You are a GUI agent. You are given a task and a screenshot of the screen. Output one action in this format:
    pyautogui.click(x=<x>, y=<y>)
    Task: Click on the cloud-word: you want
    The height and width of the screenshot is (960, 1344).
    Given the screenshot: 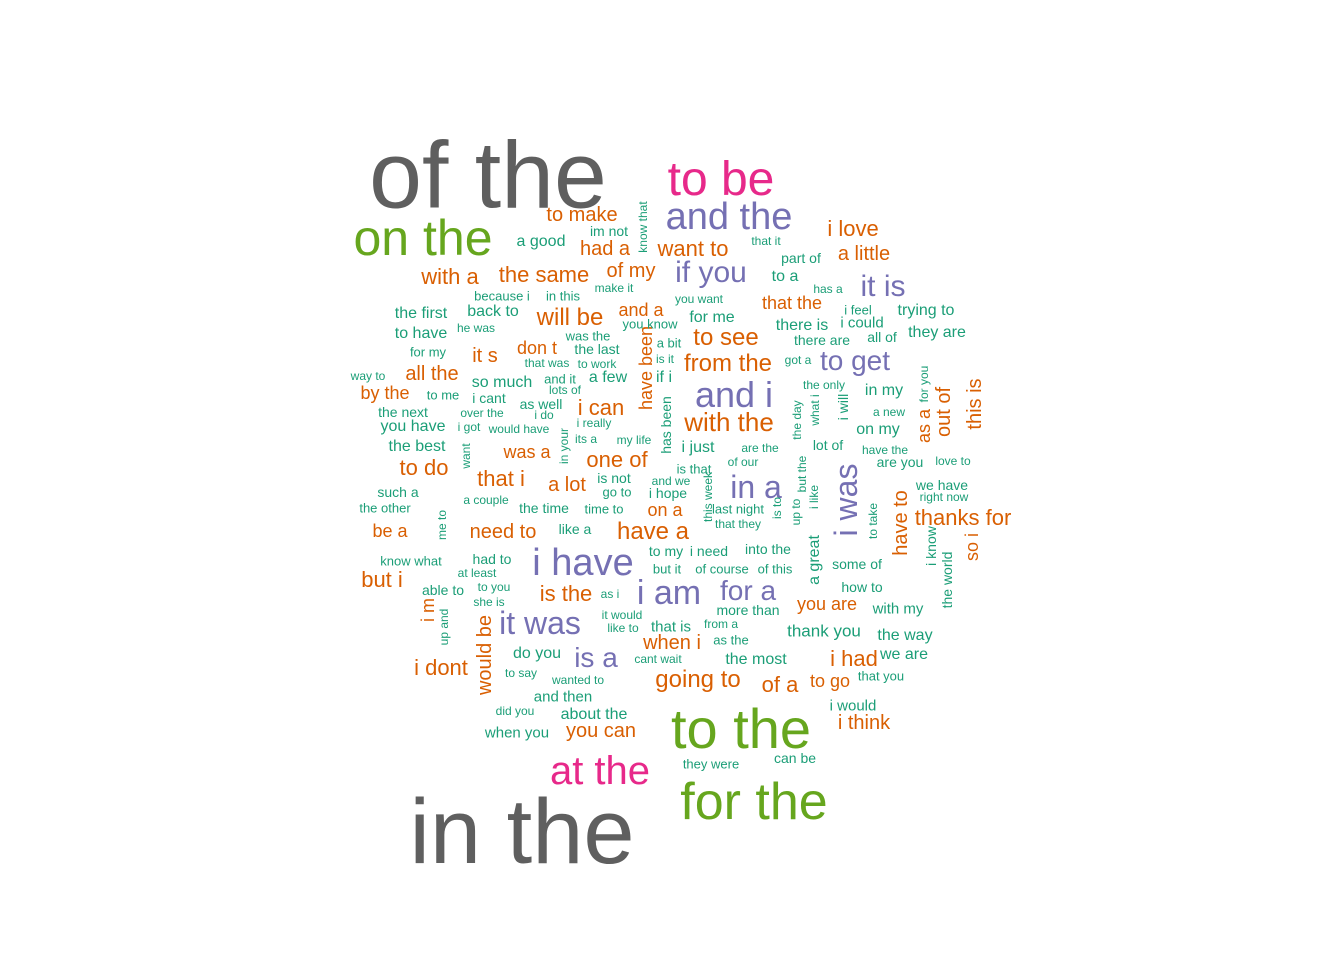 What is the action you would take?
    pyautogui.click(x=699, y=299)
    